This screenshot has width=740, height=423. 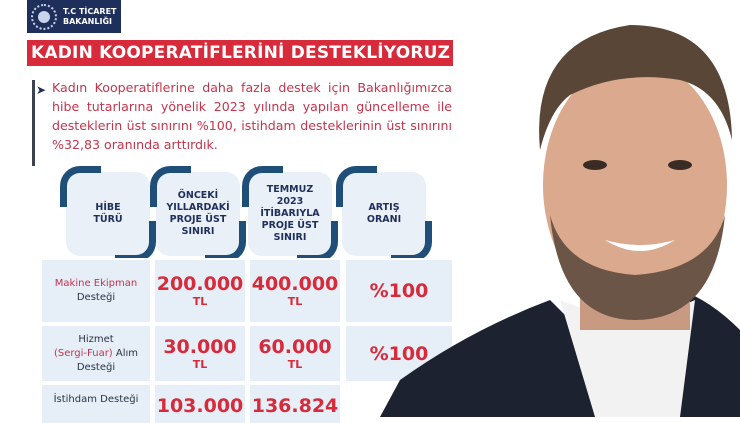 I want to click on header-rate: ARTIŞ ORANI, so click(x=384, y=214).